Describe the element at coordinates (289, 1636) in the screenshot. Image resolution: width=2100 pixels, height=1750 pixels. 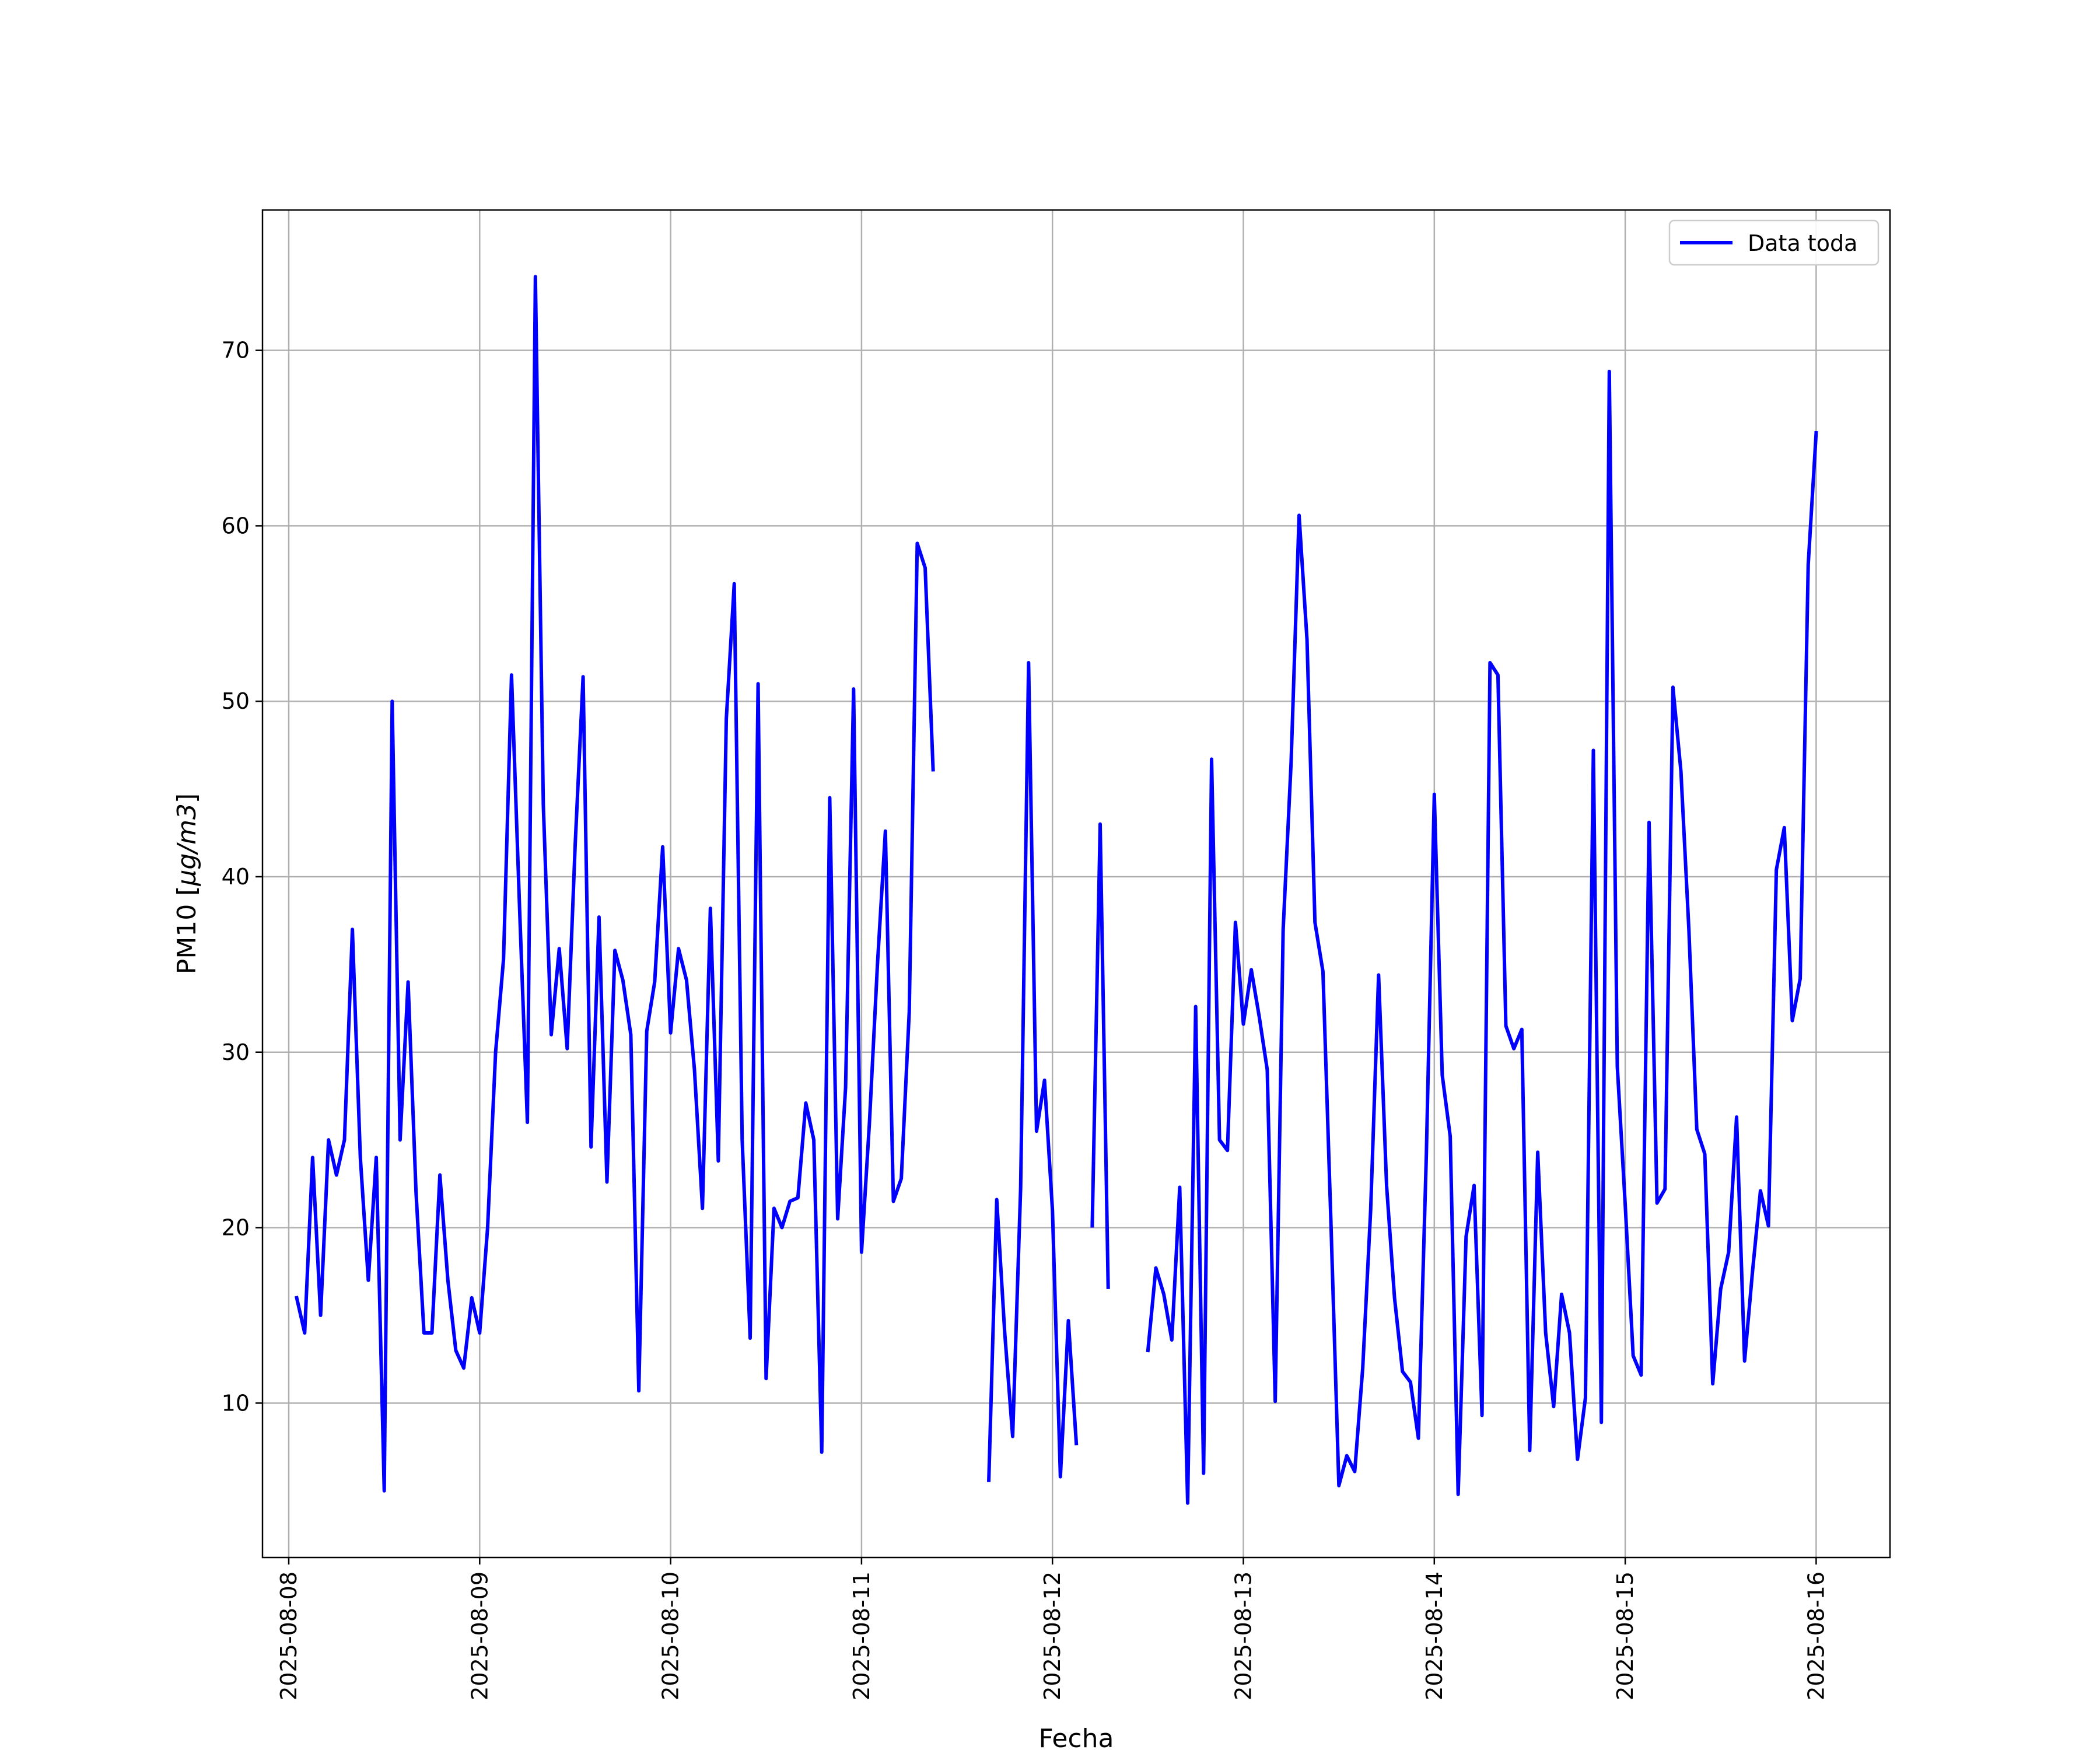
I see `x-tick-label: 2025-08-08` at that location.